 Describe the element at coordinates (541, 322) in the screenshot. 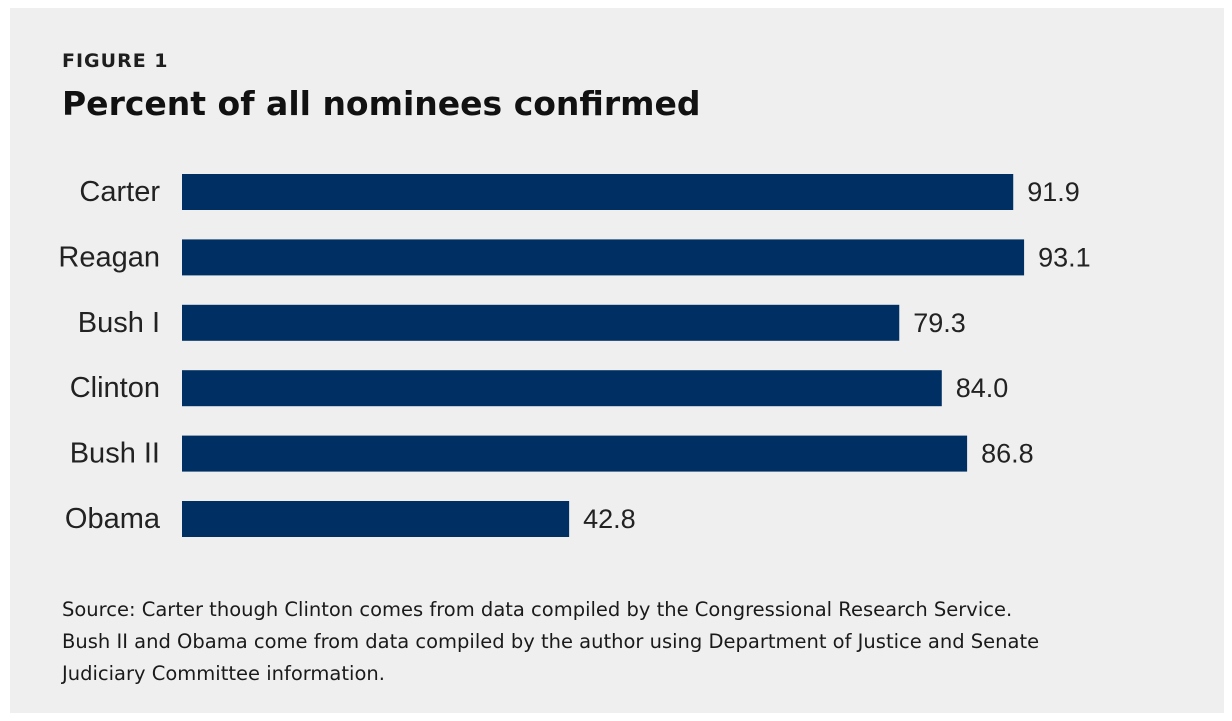

I see `bar-bush-i` at that location.